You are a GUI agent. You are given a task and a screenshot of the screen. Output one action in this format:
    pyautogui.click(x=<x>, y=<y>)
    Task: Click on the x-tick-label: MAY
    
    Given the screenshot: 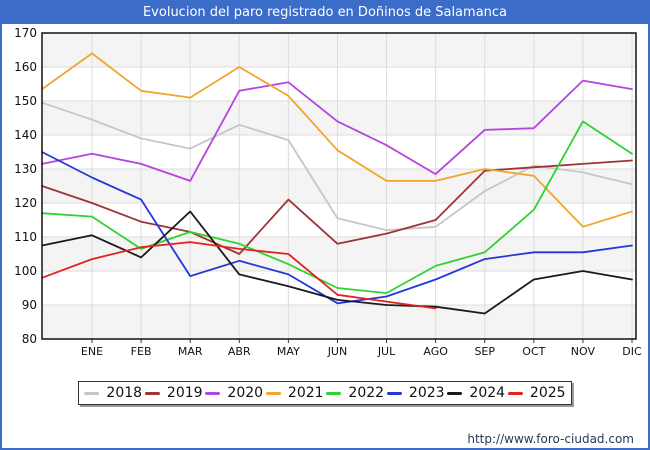 What is the action you would take?
    pyautogui.click(x=288, y=351)
    